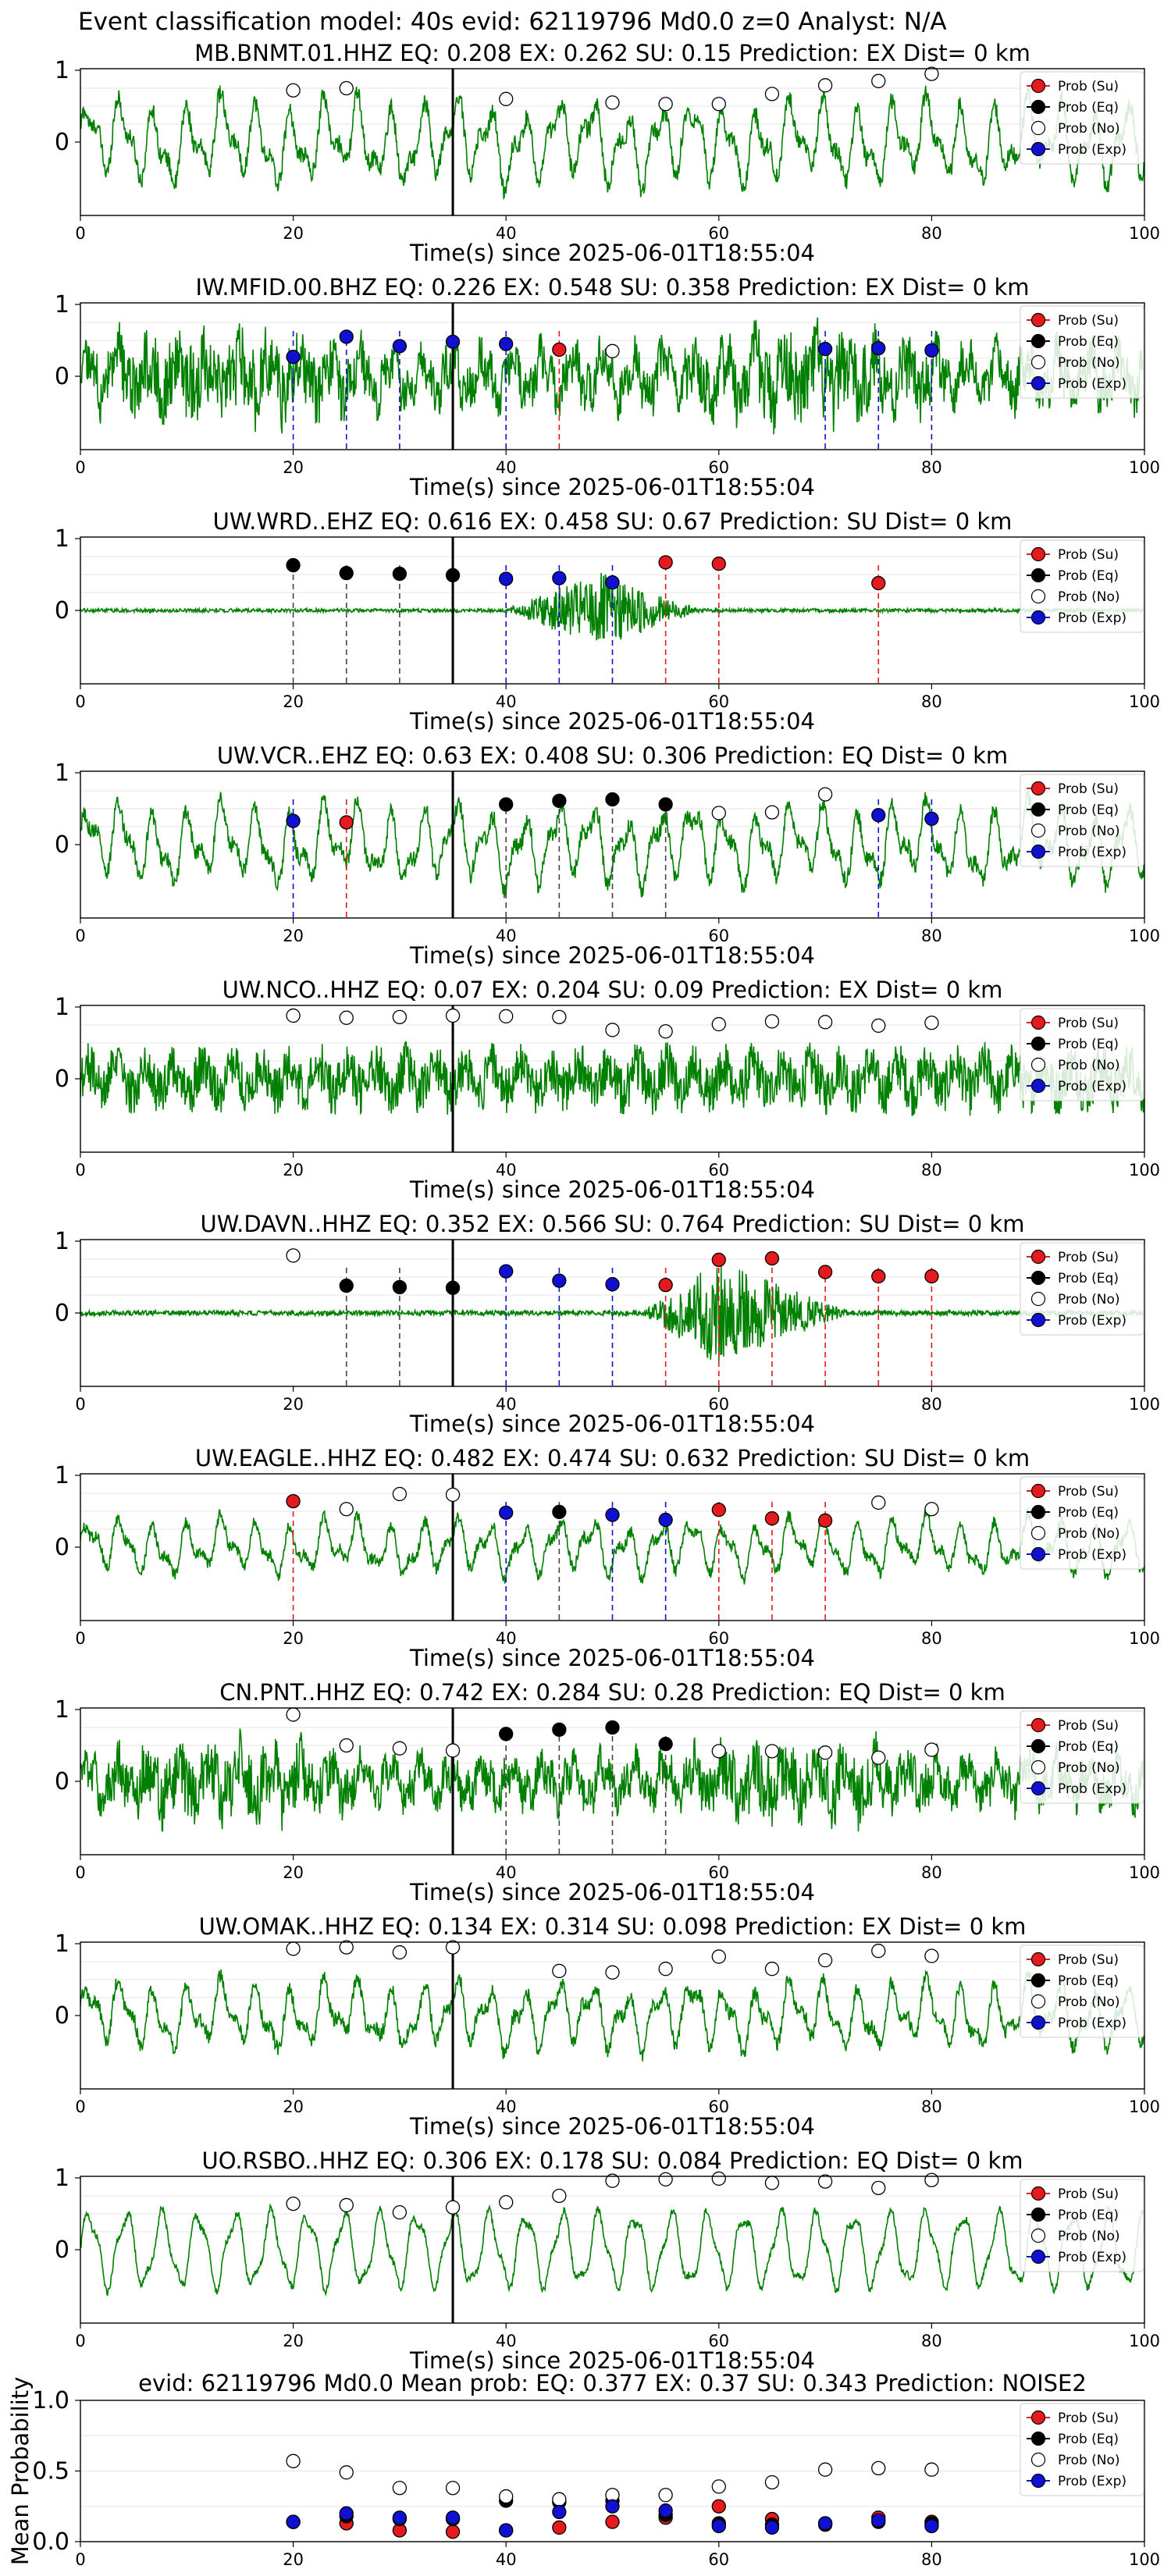  What do you see at coordinates (507, 1872) in the screenshot?
I see `x-tick-label: 40` at bounding box center [507, 1872].